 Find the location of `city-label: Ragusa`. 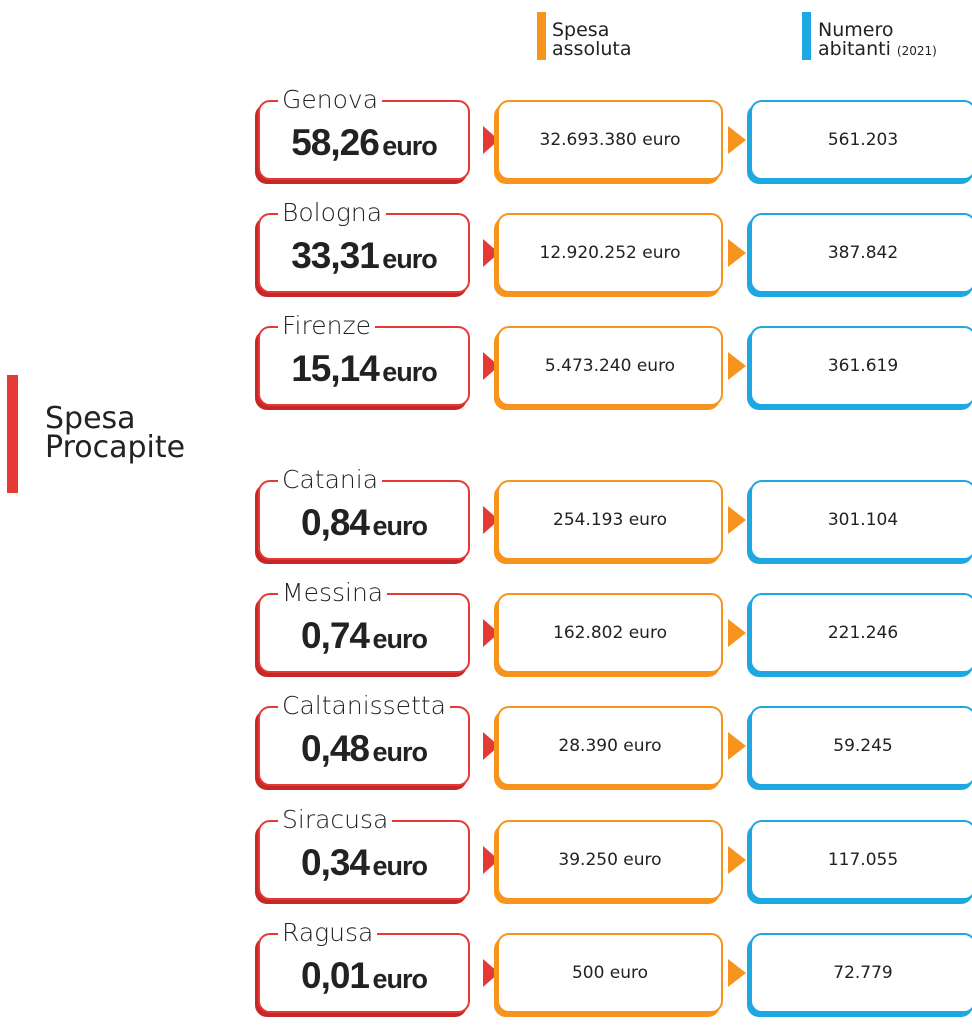

city-label: Ragusa is located at coordinates (328, 933).